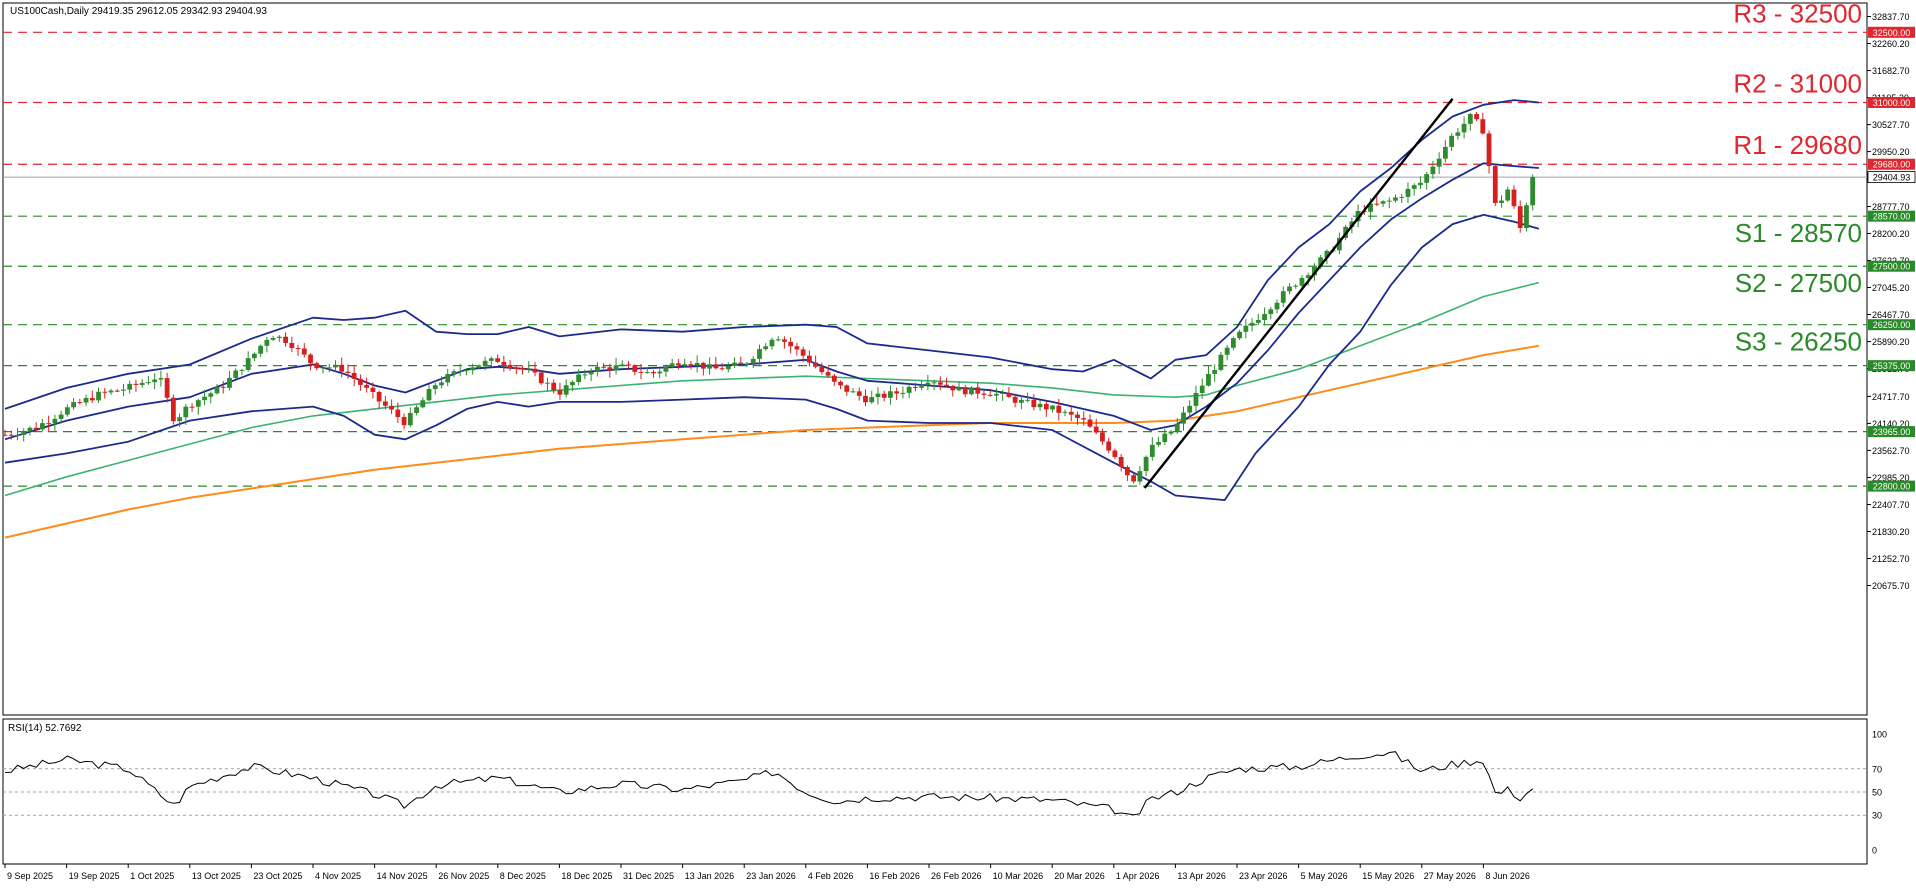  I want to click on level-tag-S2: 27500.00, so click(1891, 266).